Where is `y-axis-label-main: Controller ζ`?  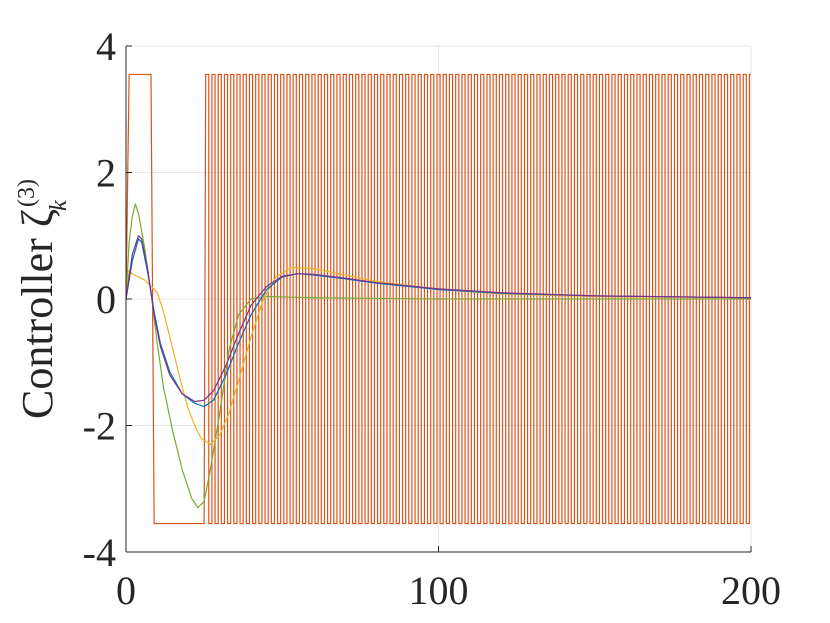 y-axis-label-main: Controller ζ is located at coordinates (37, 314).